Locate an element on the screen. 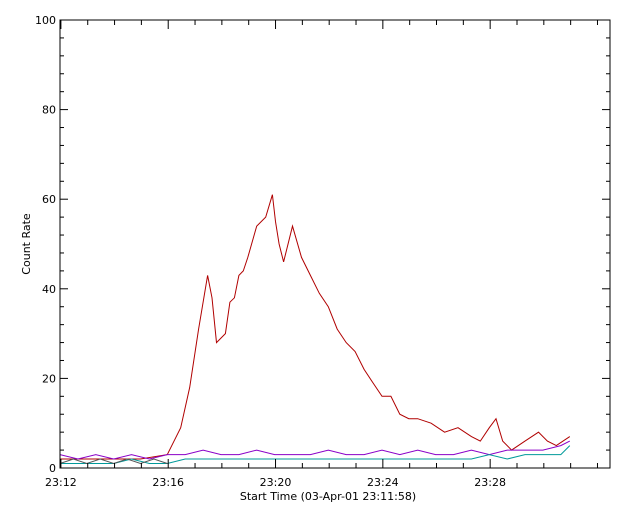 Image resolution: width=640 pixels, height=516 pixels. x-axis-title: Start Time (03-Apr-01 23:11:58) is located at coordinates (328, 496).